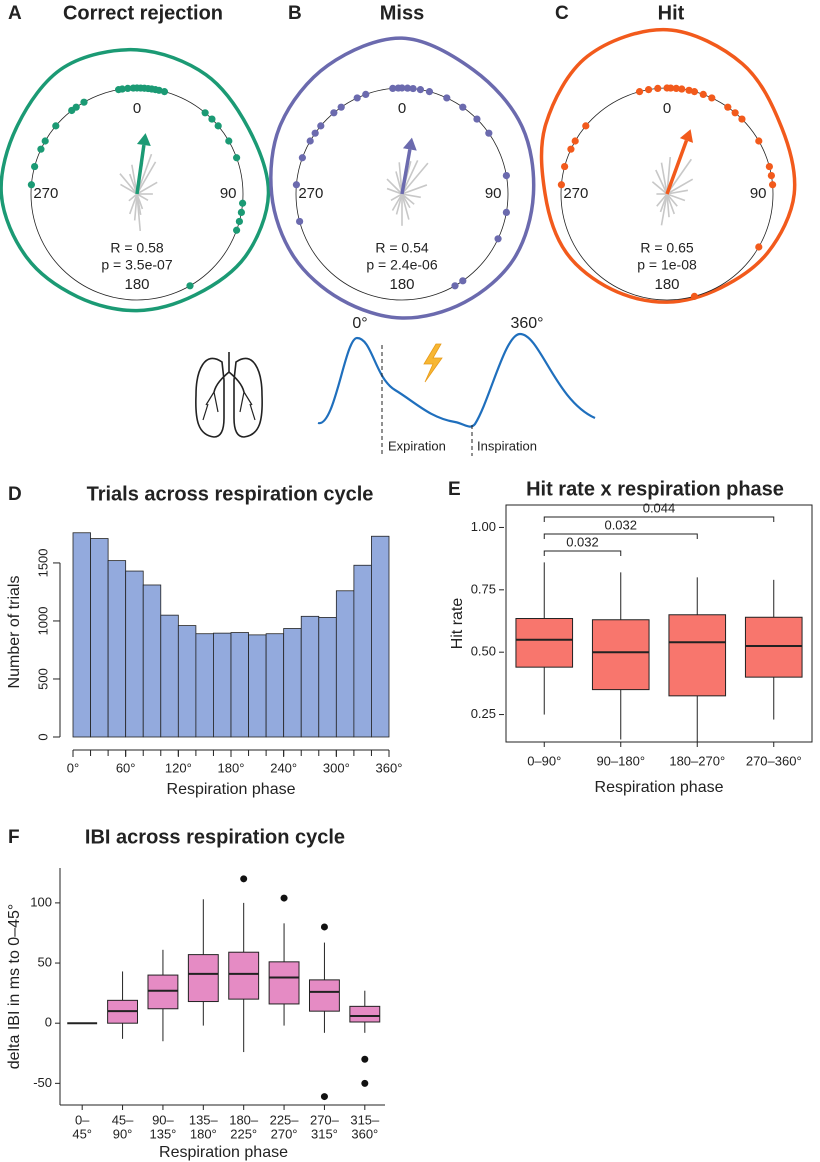  I want to click on y-tick-label: 1000, so click(42, 620).